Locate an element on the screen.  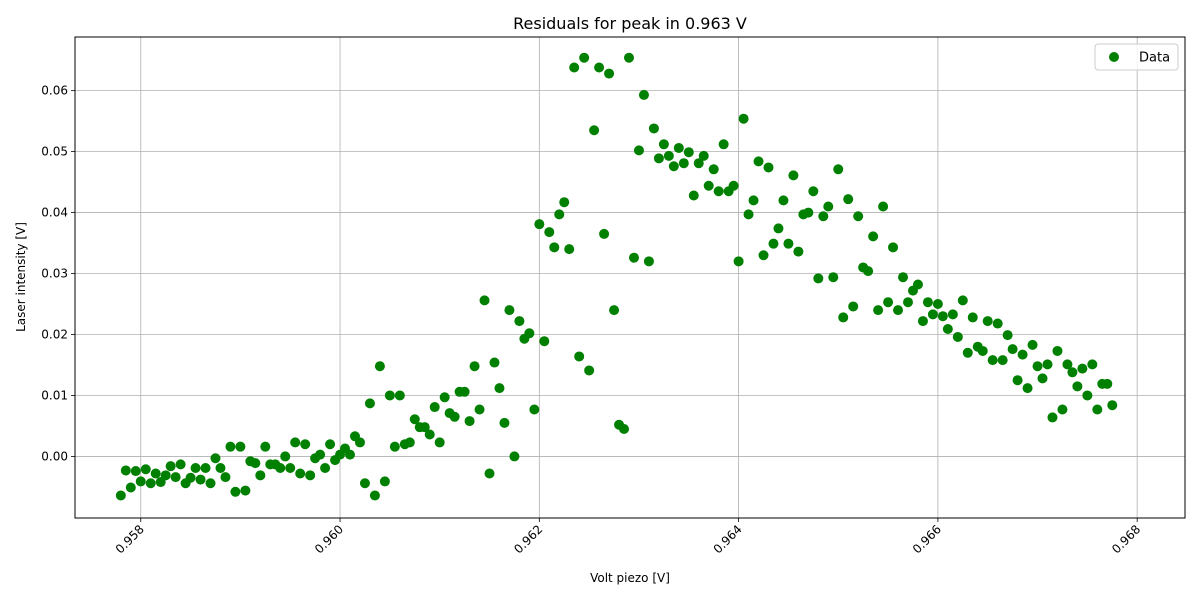
legend: Data is located at coordinates (1136, 57).